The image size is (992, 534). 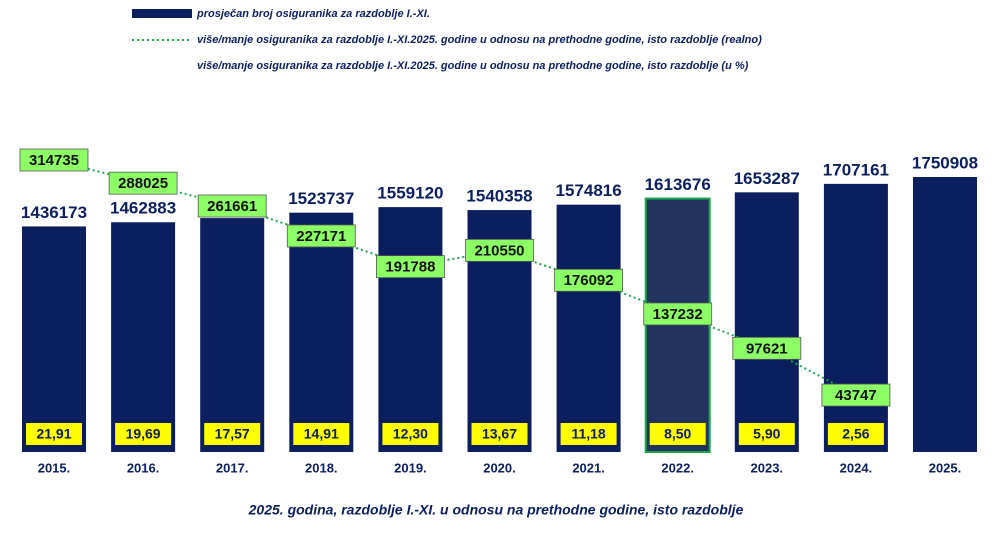 I want to click on percent-label: 13,67, so click(x=499, y=434).